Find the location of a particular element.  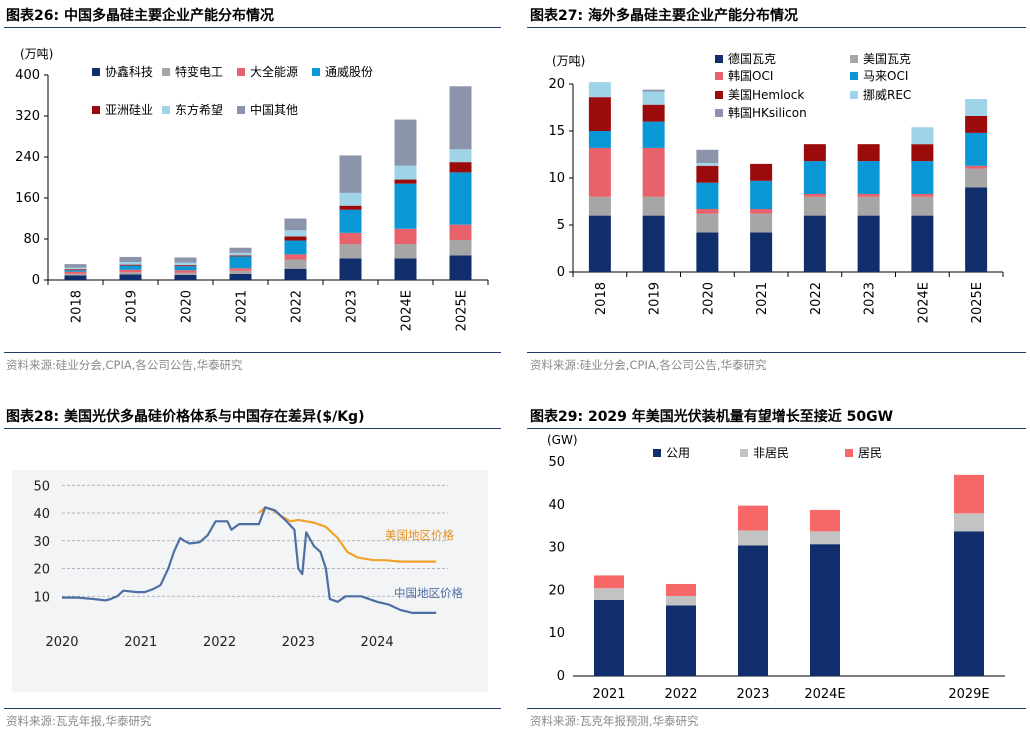

fig29-y-tick-label: 30 is located at coordinates (556, 548).